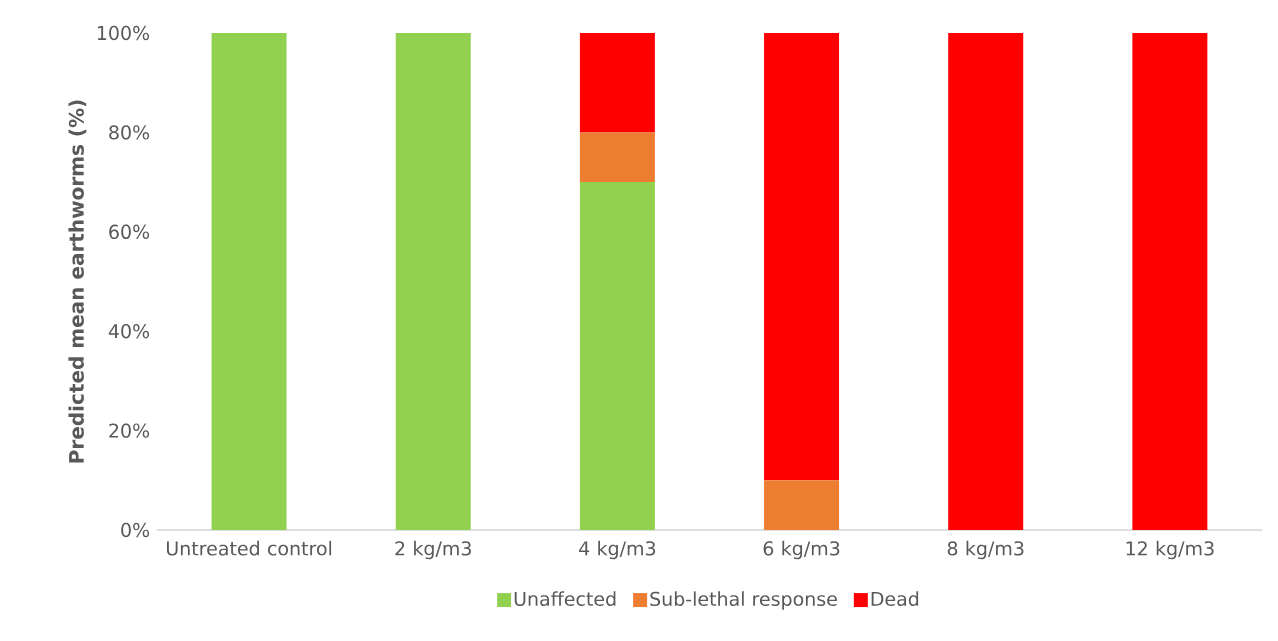 The height and width of the screenshot is (641, 1278). Describe the element at coordinates (433, 550) in the screenshot. I see `x-tick-label: 2 kg/m3` at that location.